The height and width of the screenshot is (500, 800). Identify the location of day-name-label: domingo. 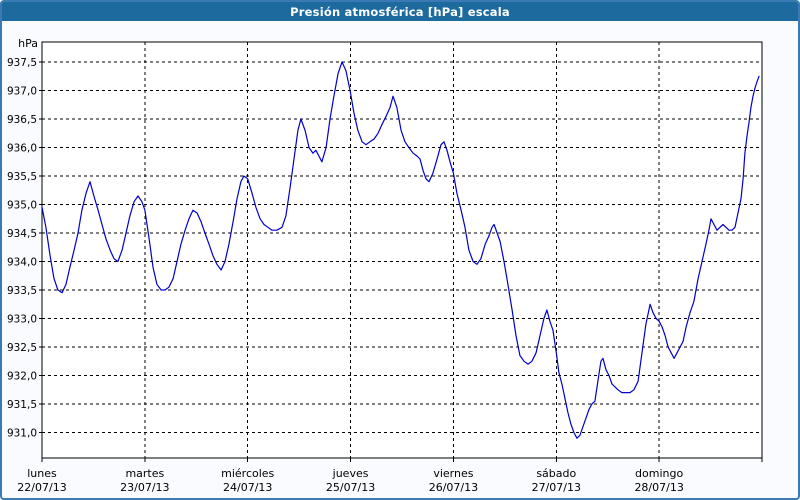
(659, 473).